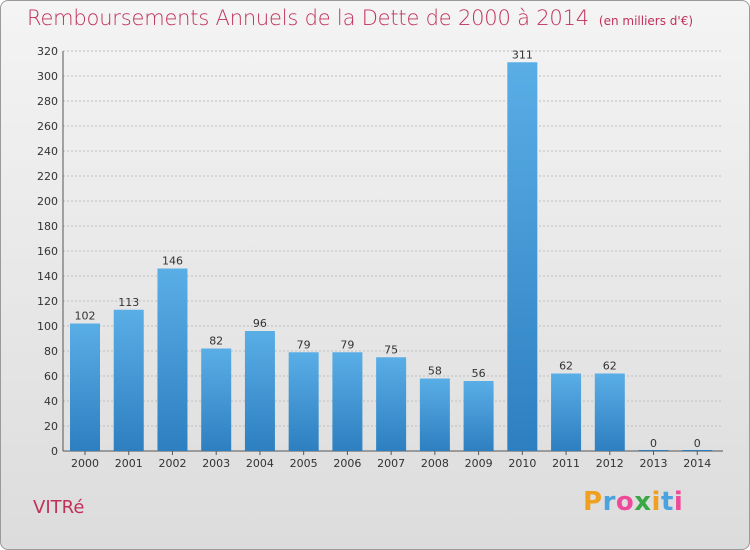 The image size is (750, 550). Describe the element at coordinates (47, 51) in the screenshot. I see `y-tick-label: 320` at that location.